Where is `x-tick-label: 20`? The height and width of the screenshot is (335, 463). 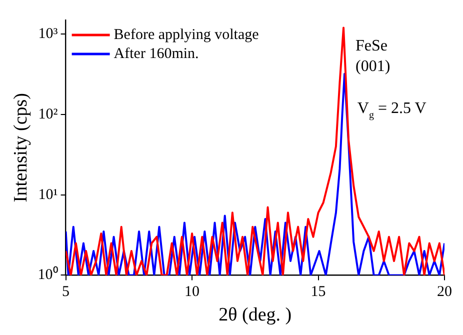 x-tick-label: 20 is located at coordinates (444, 292).